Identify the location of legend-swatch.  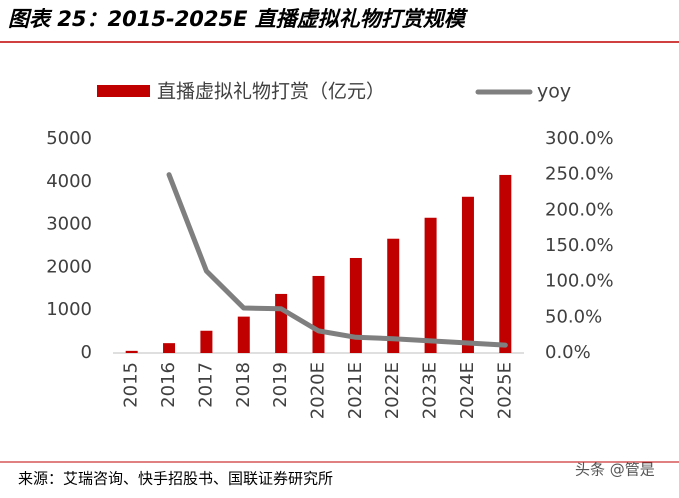
(123, 91).